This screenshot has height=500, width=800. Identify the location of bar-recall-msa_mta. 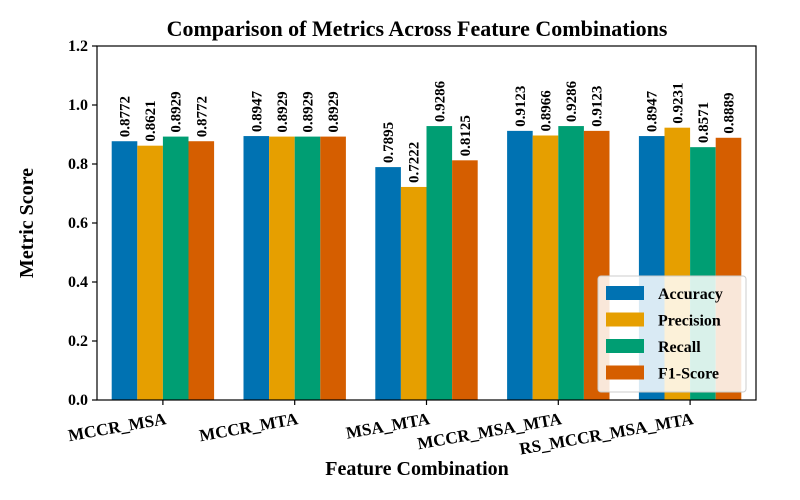
(439, 263).